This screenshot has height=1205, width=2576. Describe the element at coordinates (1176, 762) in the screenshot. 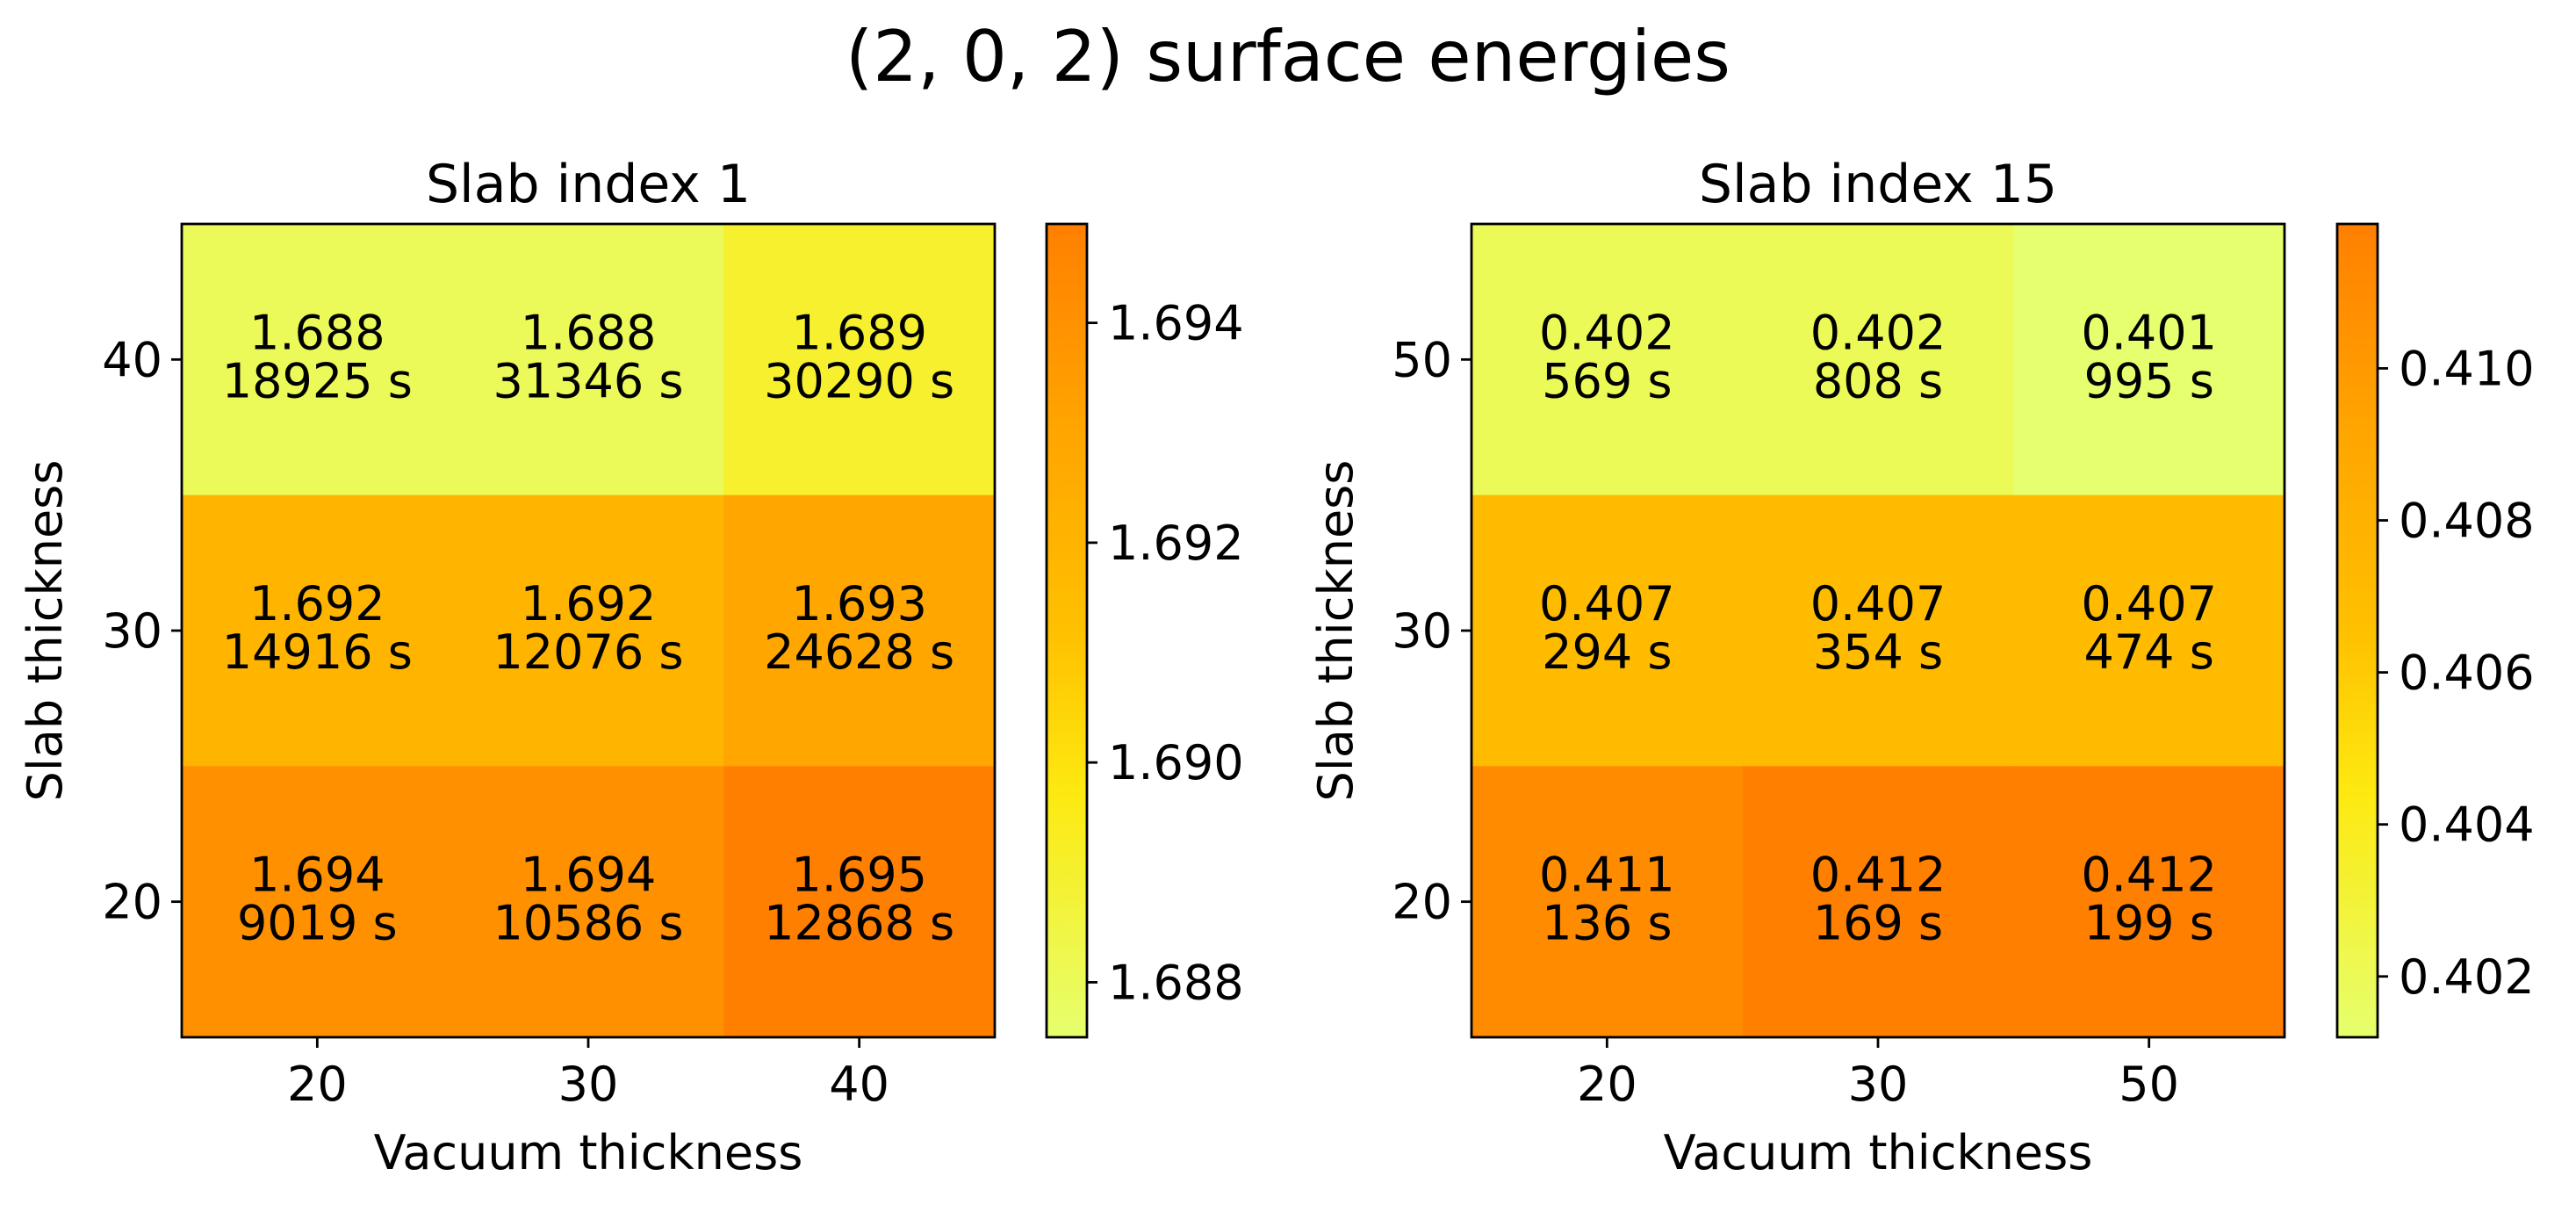

I see `colorbar-tick-label: 1.690` at that location.